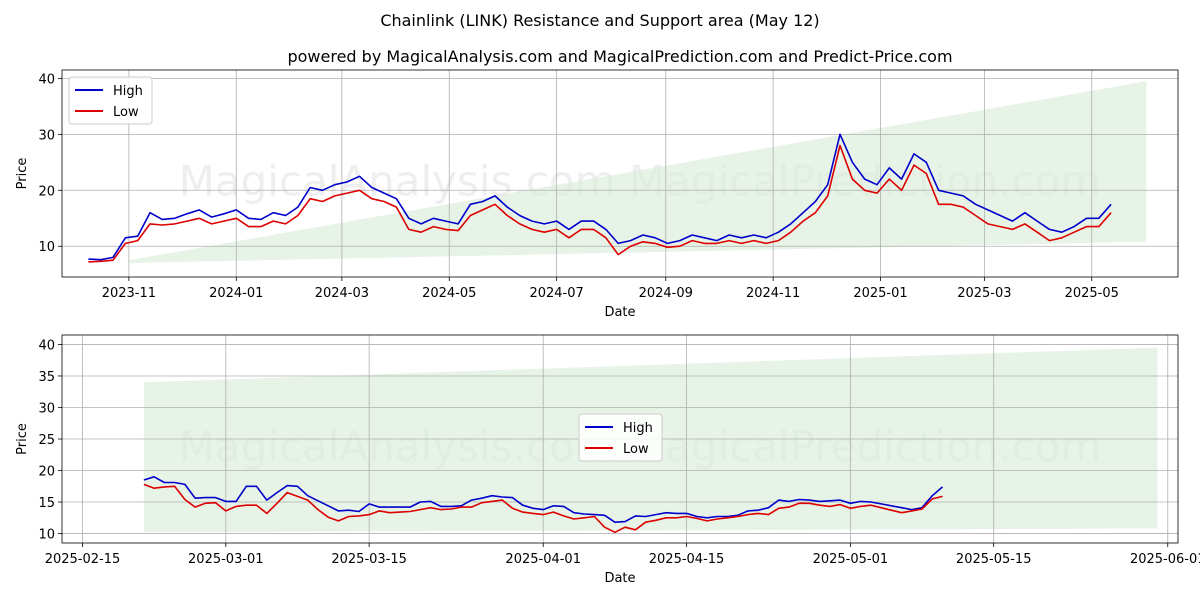 This screenshot has width=1200, height=600. What do you see at coordinates (46, 440) in the screenshot?
I see `y-tick-label: 25` at bounding box center [46, 440].